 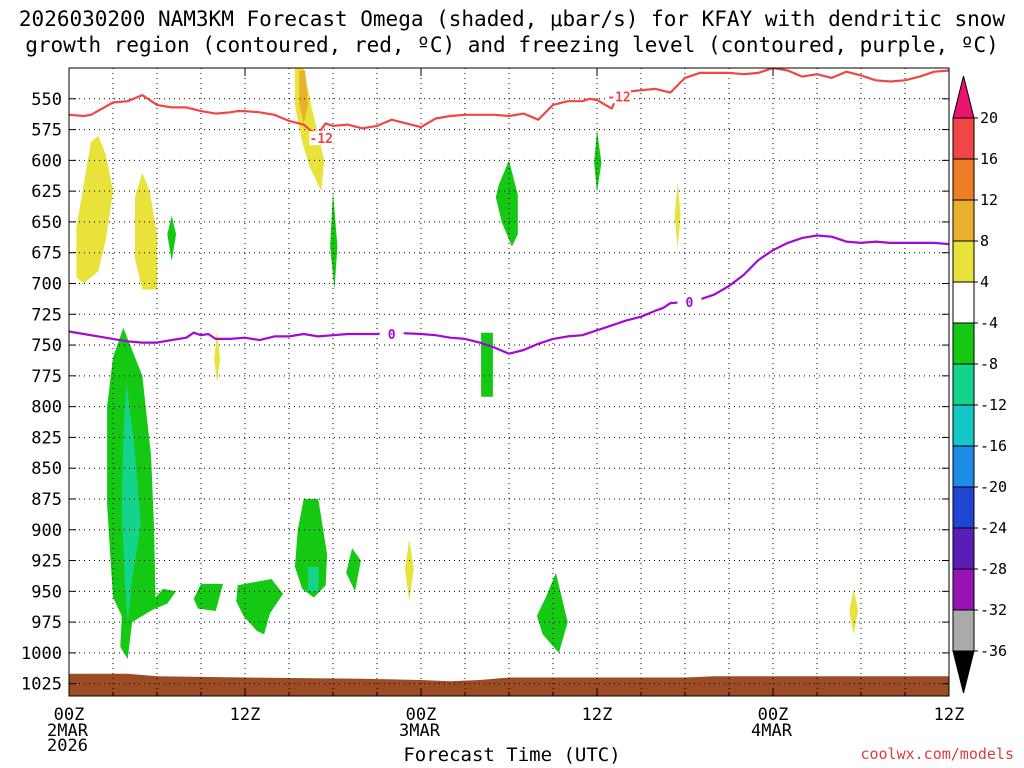 What do you see at coordinates (993, 610) in the screenshot?
I see `colorbar-label: -32` at bounding box center [993, 610].